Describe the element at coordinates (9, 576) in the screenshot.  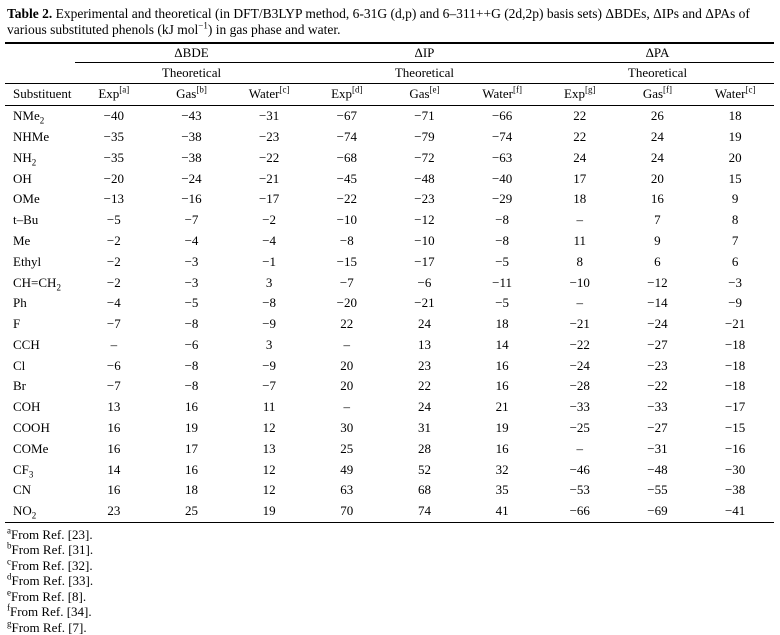
I see `footnote-ref: d` at that location.